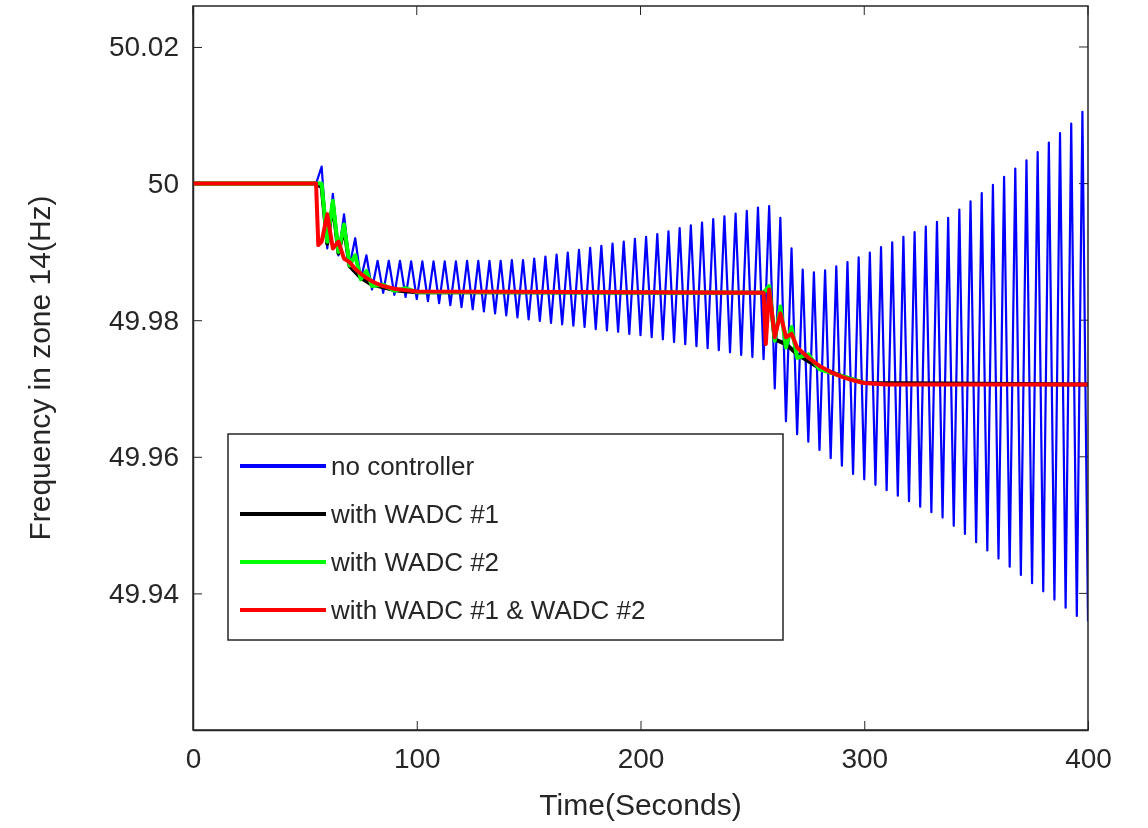 This screenshot has height=828, width=1148. Describe the element at coordinates (415, 562) in the screenshot. I see `legend-label: with WADC #2` at that location.